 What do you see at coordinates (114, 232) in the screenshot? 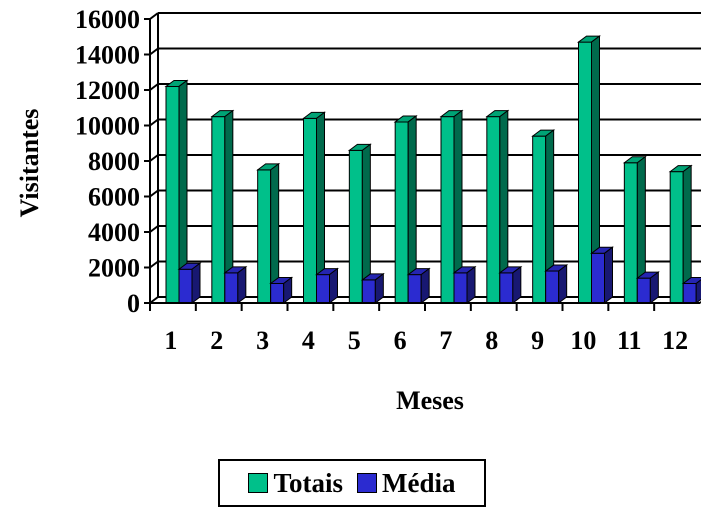
I see `y-tick-label: 4000` at bounding box center [114, 232].